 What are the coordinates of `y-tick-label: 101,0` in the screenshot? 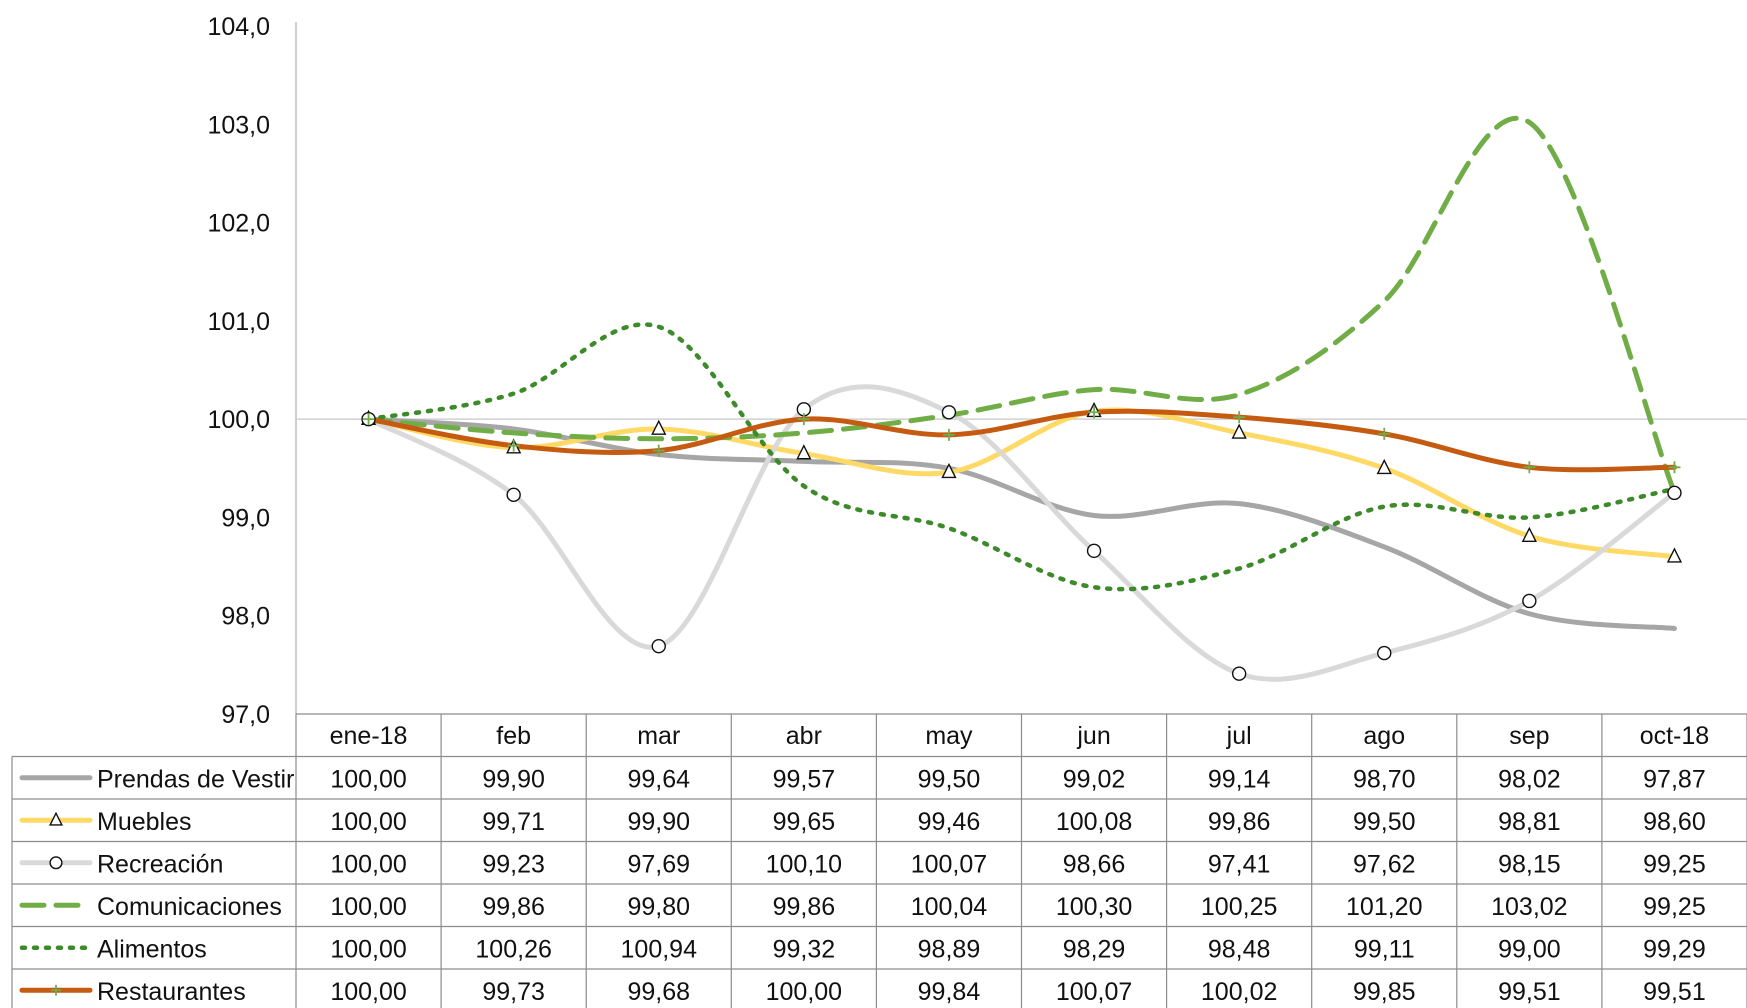 It's located at (238, 322).